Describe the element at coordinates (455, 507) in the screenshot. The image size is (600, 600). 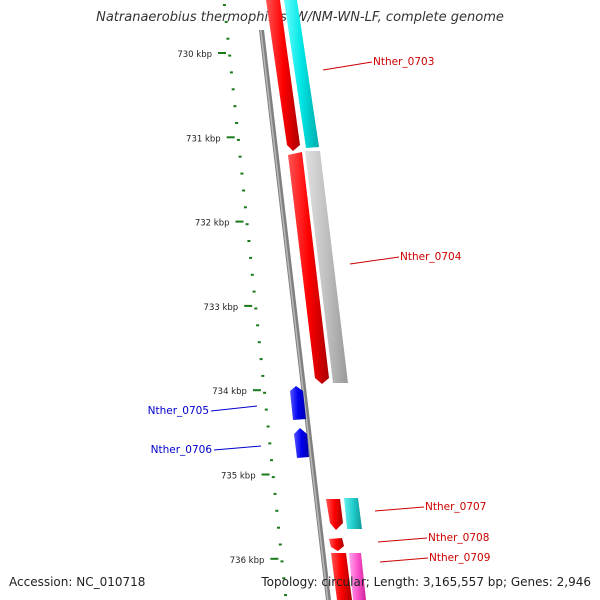
I see `gene-label: Nther_0707` at that location.